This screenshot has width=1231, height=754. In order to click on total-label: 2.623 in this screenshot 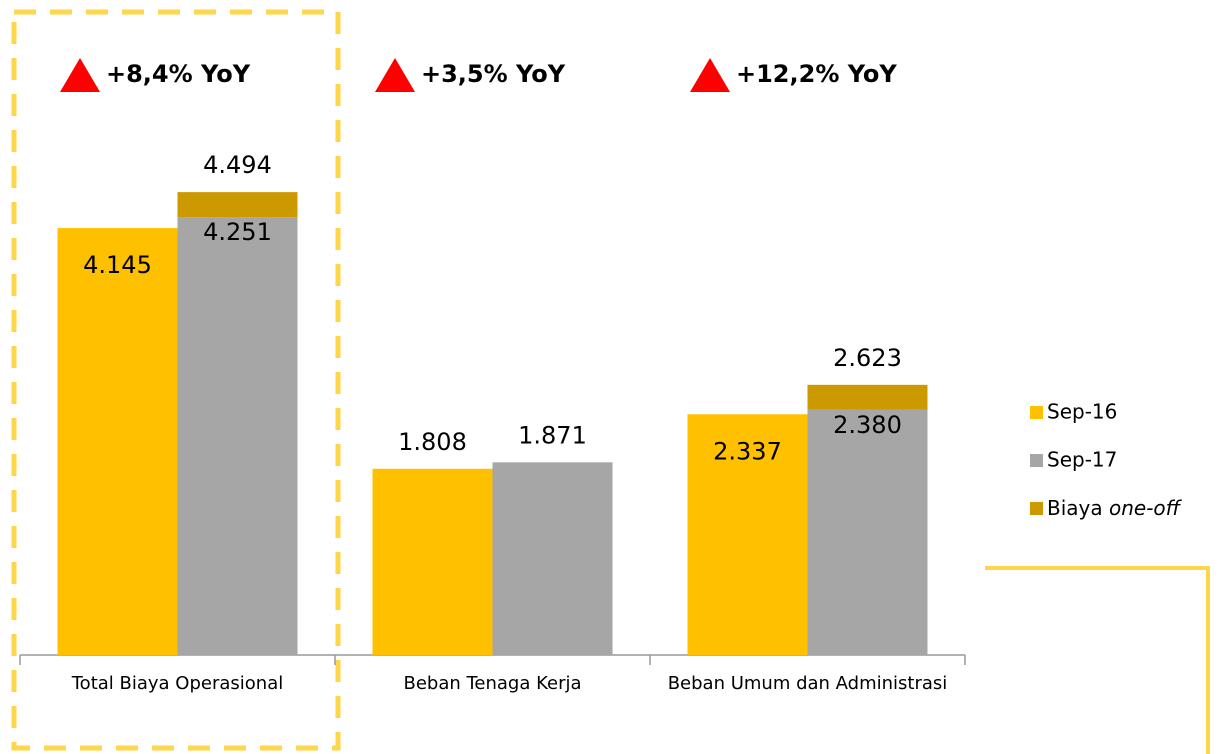, I will do `click(867, 358)`.